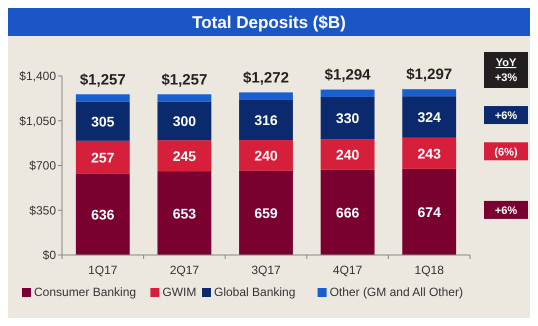 The height and width of the screenshot is (326, 538). I want to click on data-label: 243, so click(430, 153).